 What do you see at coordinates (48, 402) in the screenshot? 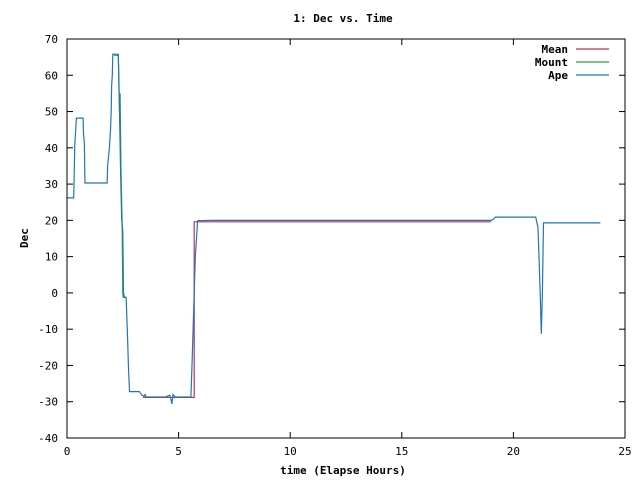
I see `y-tick-label: -30` at bounding box center [48, 402].